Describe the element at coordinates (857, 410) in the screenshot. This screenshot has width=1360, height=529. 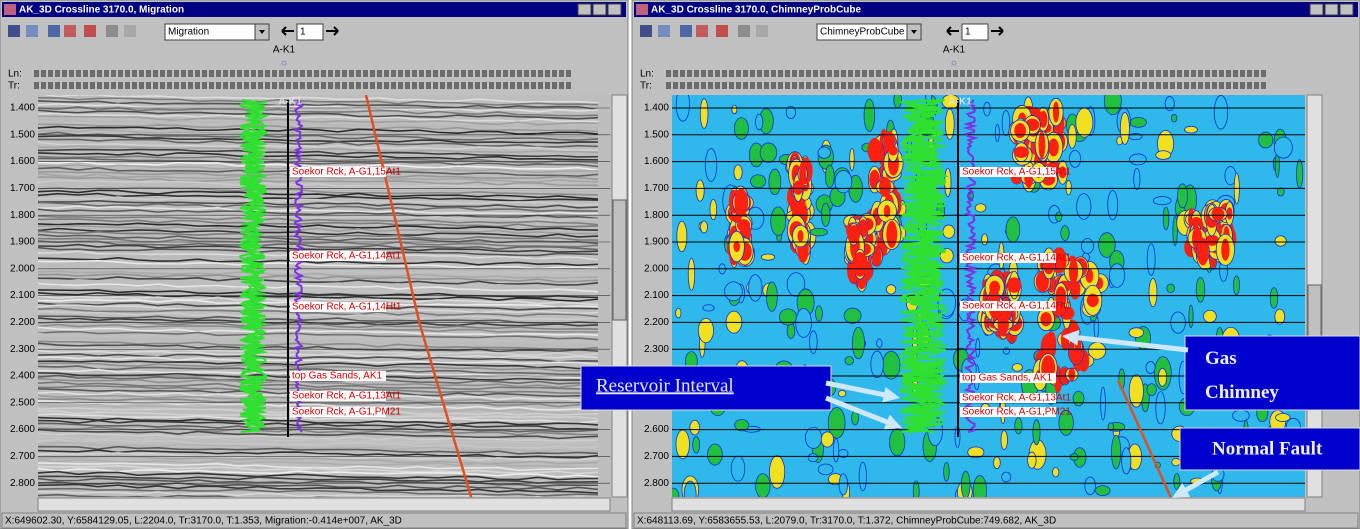
I see `annotation-arrow` at that location.